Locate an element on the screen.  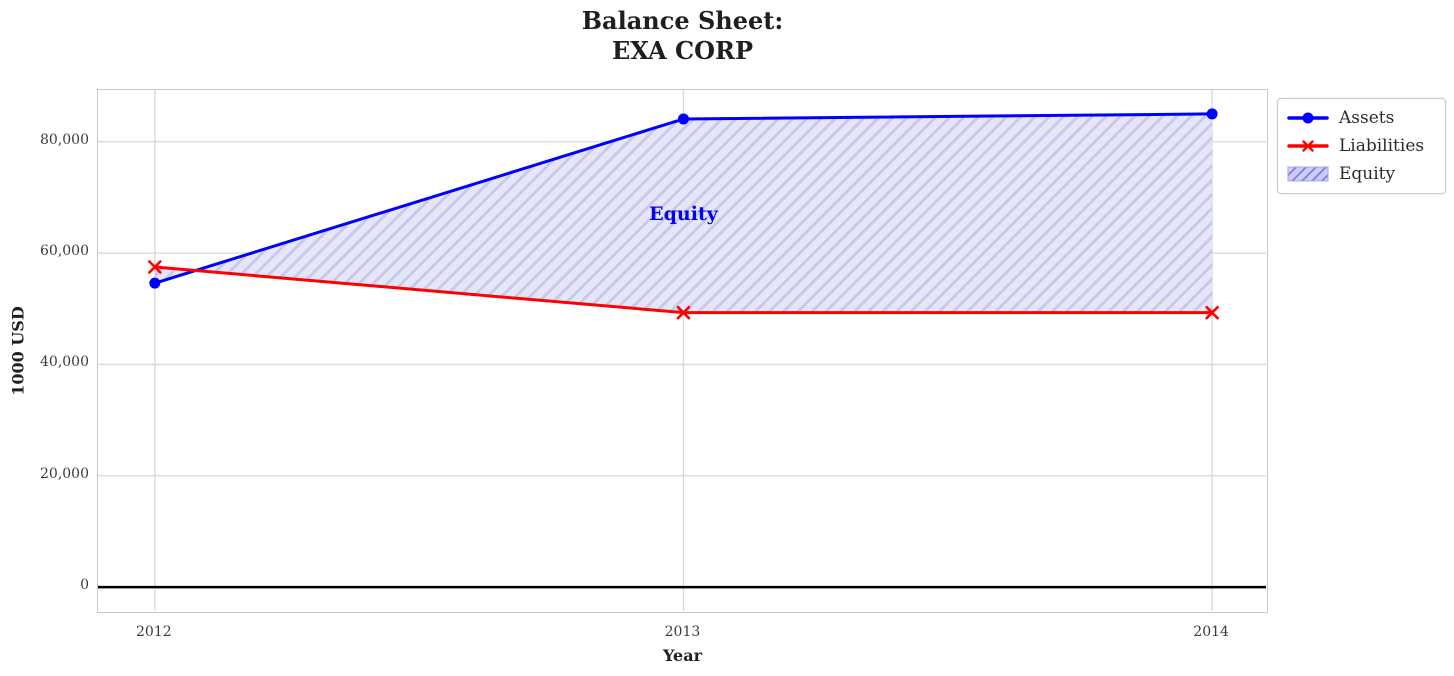
legend-swatch-hatch-patch is located at coordinates (1308, 174).